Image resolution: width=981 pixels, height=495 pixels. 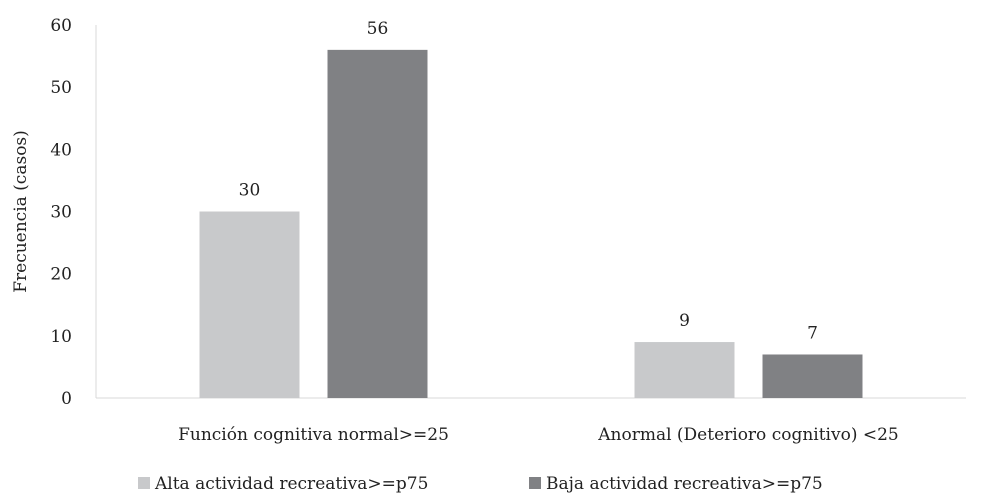 I want to click on y-tick-label: 50, so click(x=61, y=88).